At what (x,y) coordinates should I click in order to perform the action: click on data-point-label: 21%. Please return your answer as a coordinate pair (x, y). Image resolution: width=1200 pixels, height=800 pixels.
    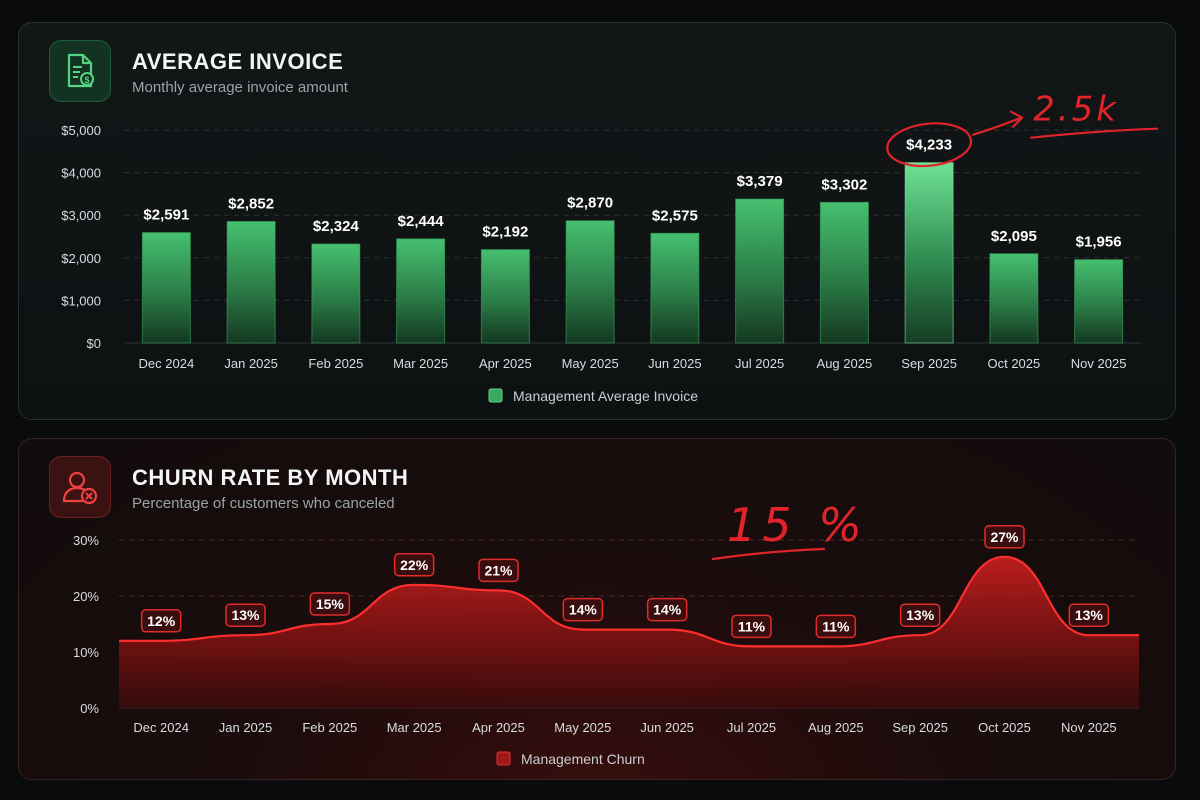
    Looking at the image, I should click on (498, 570).